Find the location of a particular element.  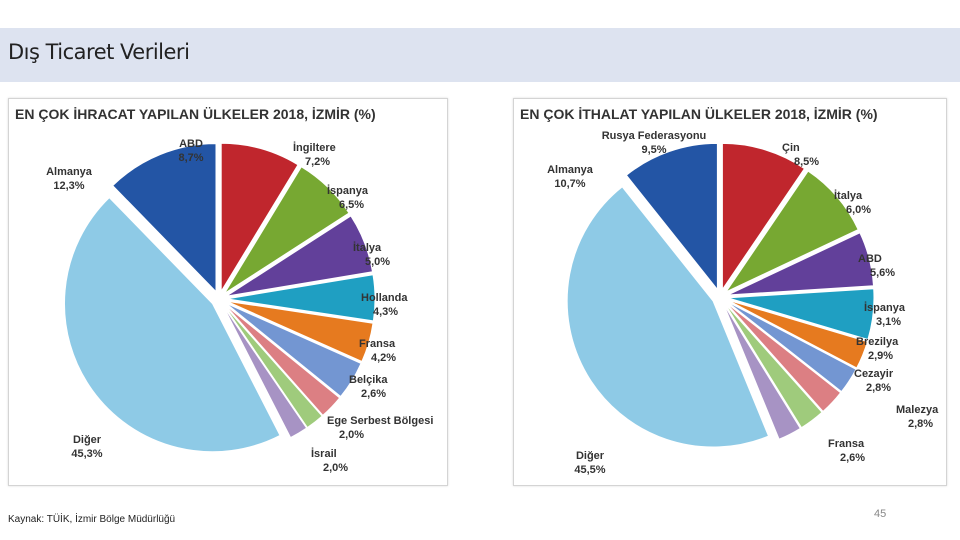

slice-value-almanya: 10,7% is located at coordinates (569, 184).